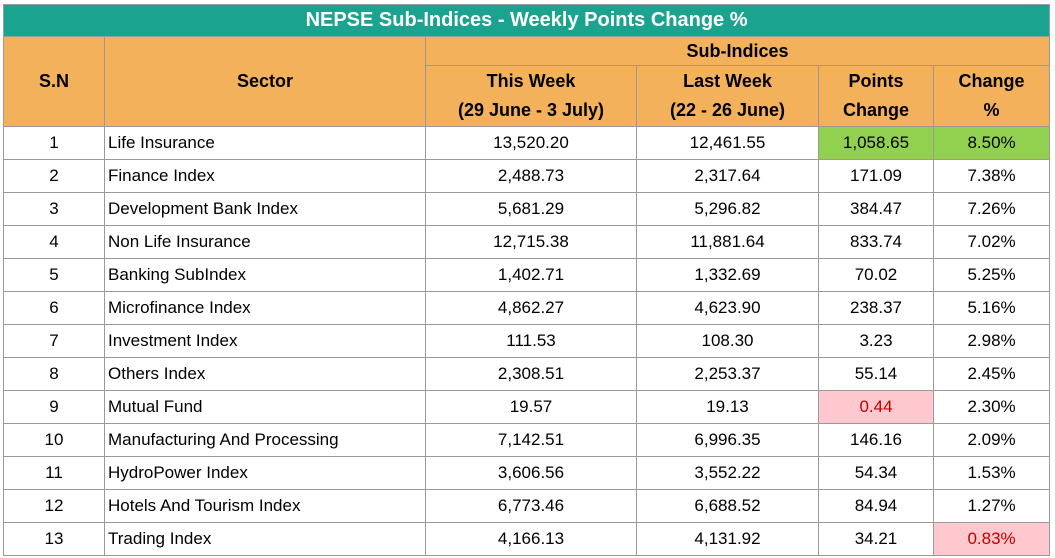 The image size is (1055, 558). Describe the element at coordinates (876, 308) in the screenshot. I see `cell-points-change: 238.37` at that location.